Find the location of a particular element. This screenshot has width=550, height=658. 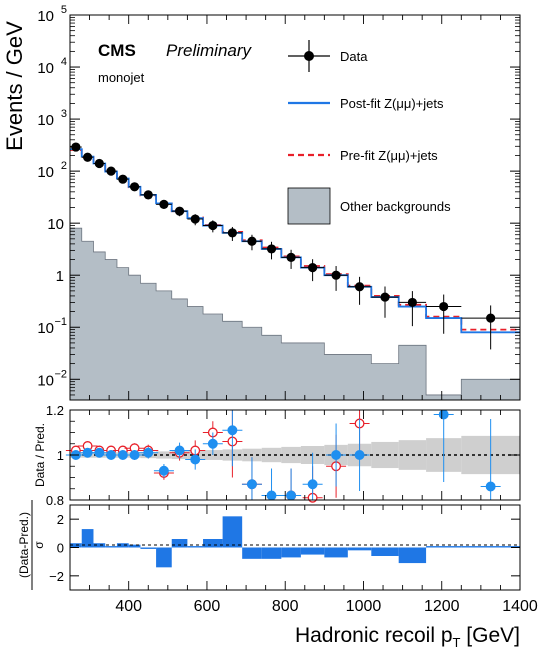

channel-label: monojet is located at coordinates (121, 77).